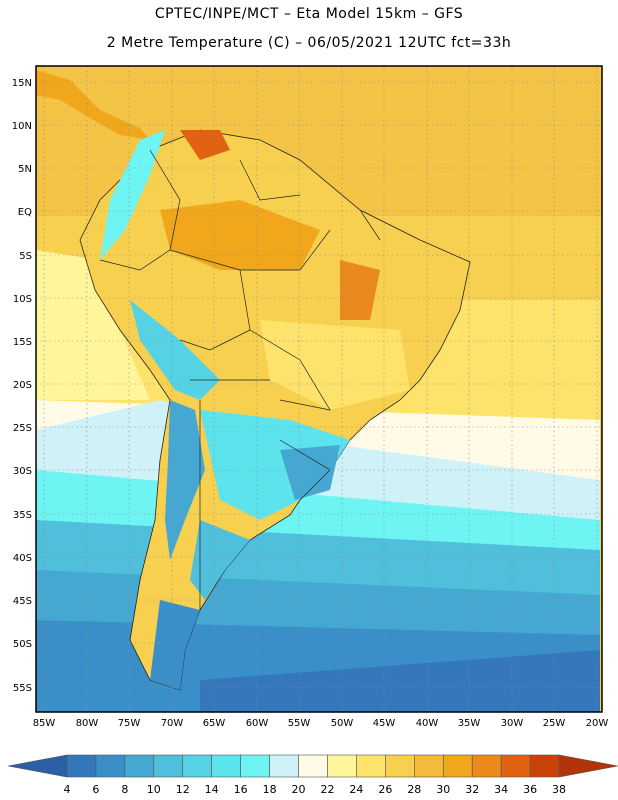 The image size is (618, 800). Describe the element at coordinates (212, 789) in the screenshot. I see `colorbar-label: 14` at that location.